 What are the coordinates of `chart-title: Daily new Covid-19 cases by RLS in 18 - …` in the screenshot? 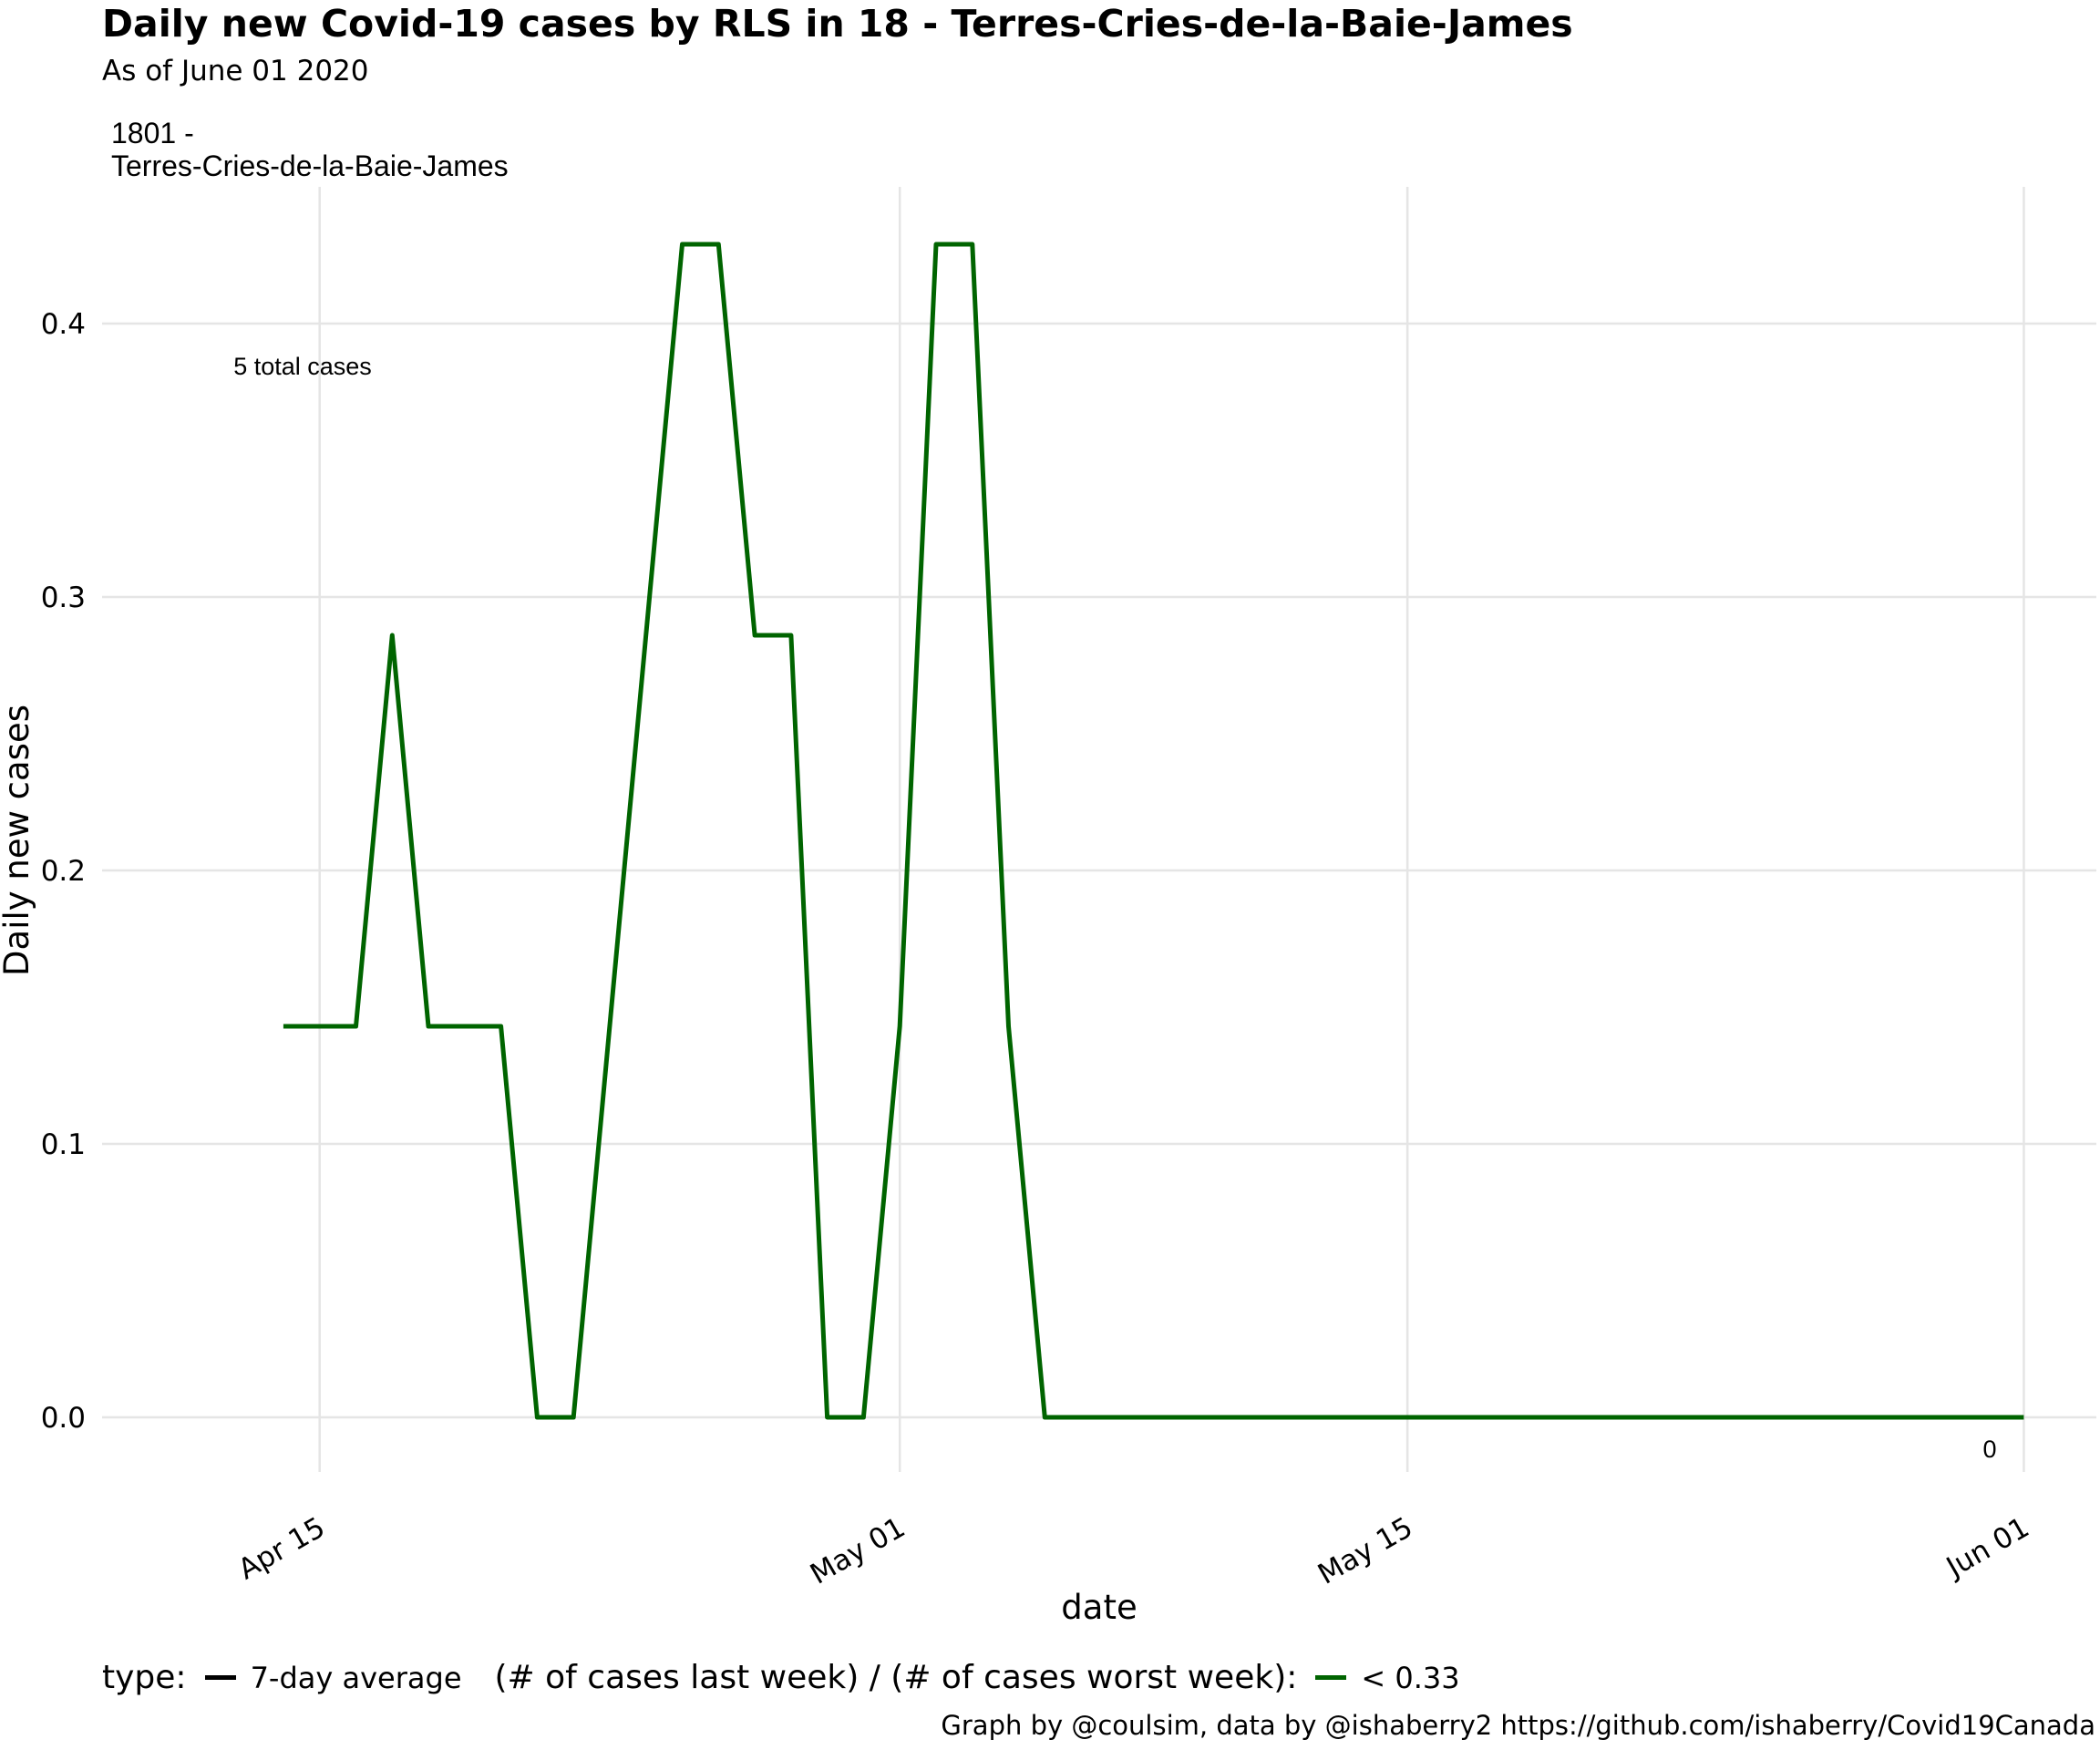 It's located at (838, 24).